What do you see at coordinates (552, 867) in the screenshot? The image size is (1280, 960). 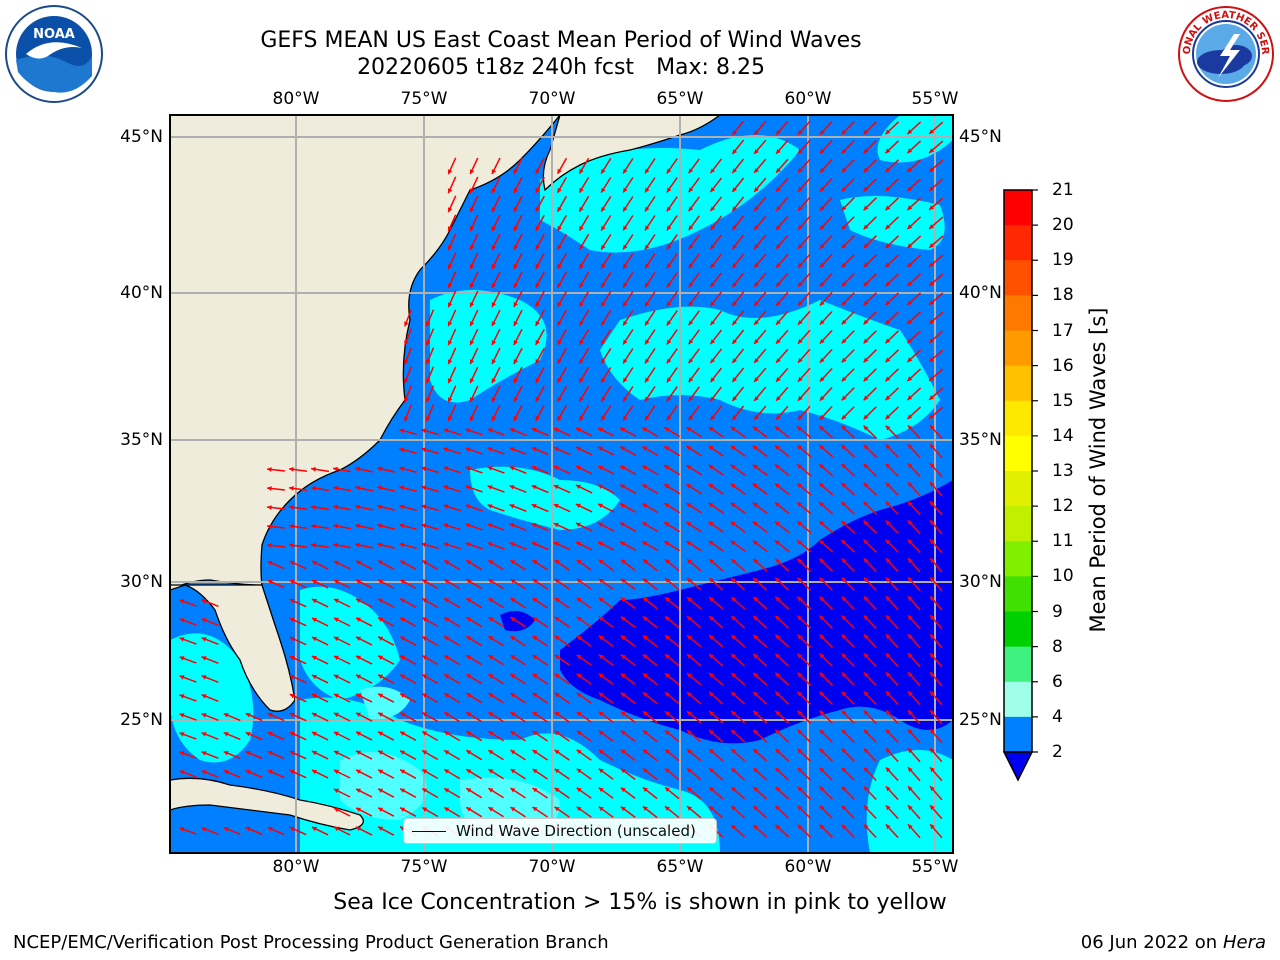 I see `lon-label-bottom: 70°W` at bounding box center [552, 867].